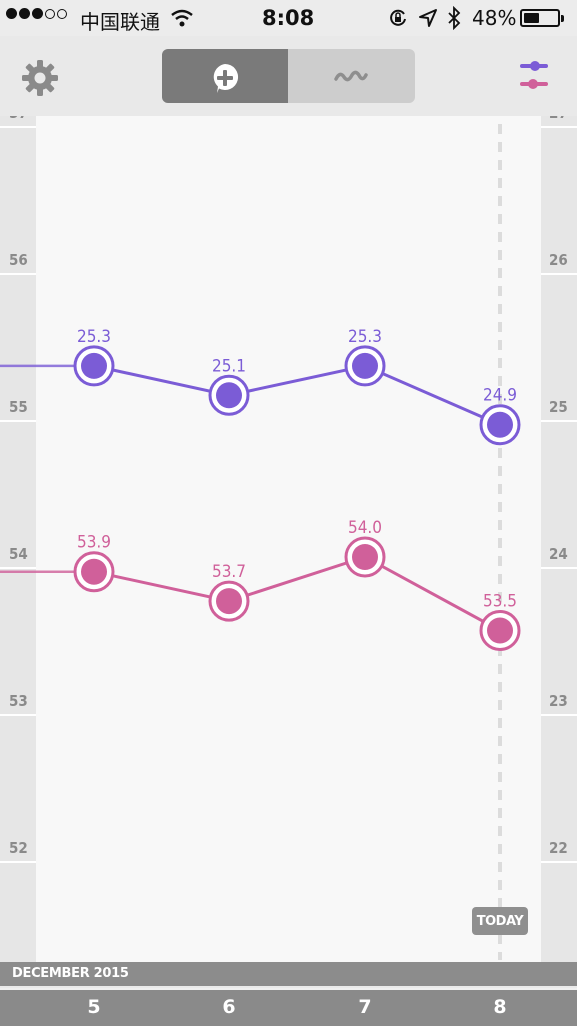  Describe the element at coordinates (558, 554) in the screenshot. I see `right-axis-tick: 24` at that location.